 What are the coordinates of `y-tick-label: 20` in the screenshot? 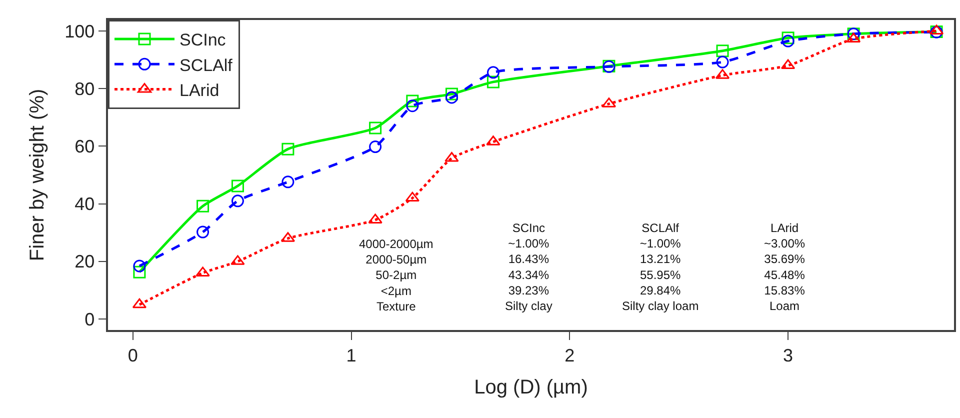 It's located at (84, 262).